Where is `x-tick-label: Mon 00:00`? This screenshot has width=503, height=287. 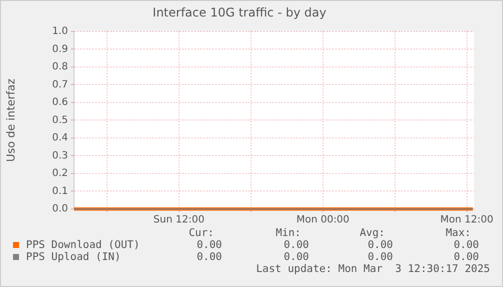 x-tick-label: Mon 00:00 is located at coordinates (323, 220).